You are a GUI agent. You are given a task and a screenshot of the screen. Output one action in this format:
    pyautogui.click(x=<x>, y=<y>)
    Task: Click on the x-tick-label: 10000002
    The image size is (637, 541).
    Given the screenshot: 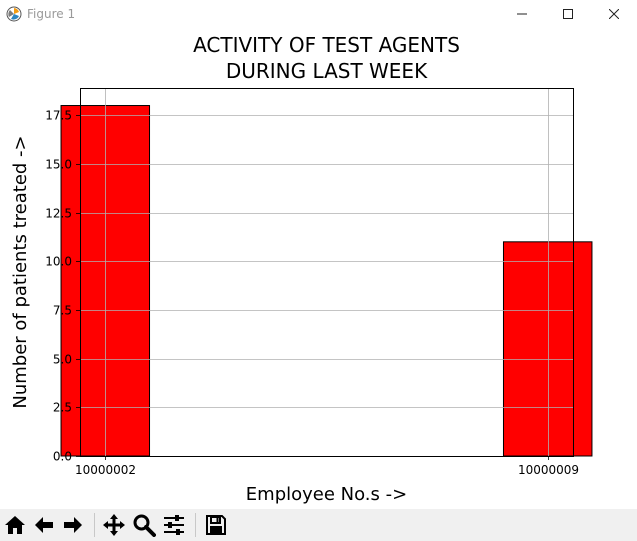 What is the action you would take?
    pyautogui.click(x=105, y=470)
    